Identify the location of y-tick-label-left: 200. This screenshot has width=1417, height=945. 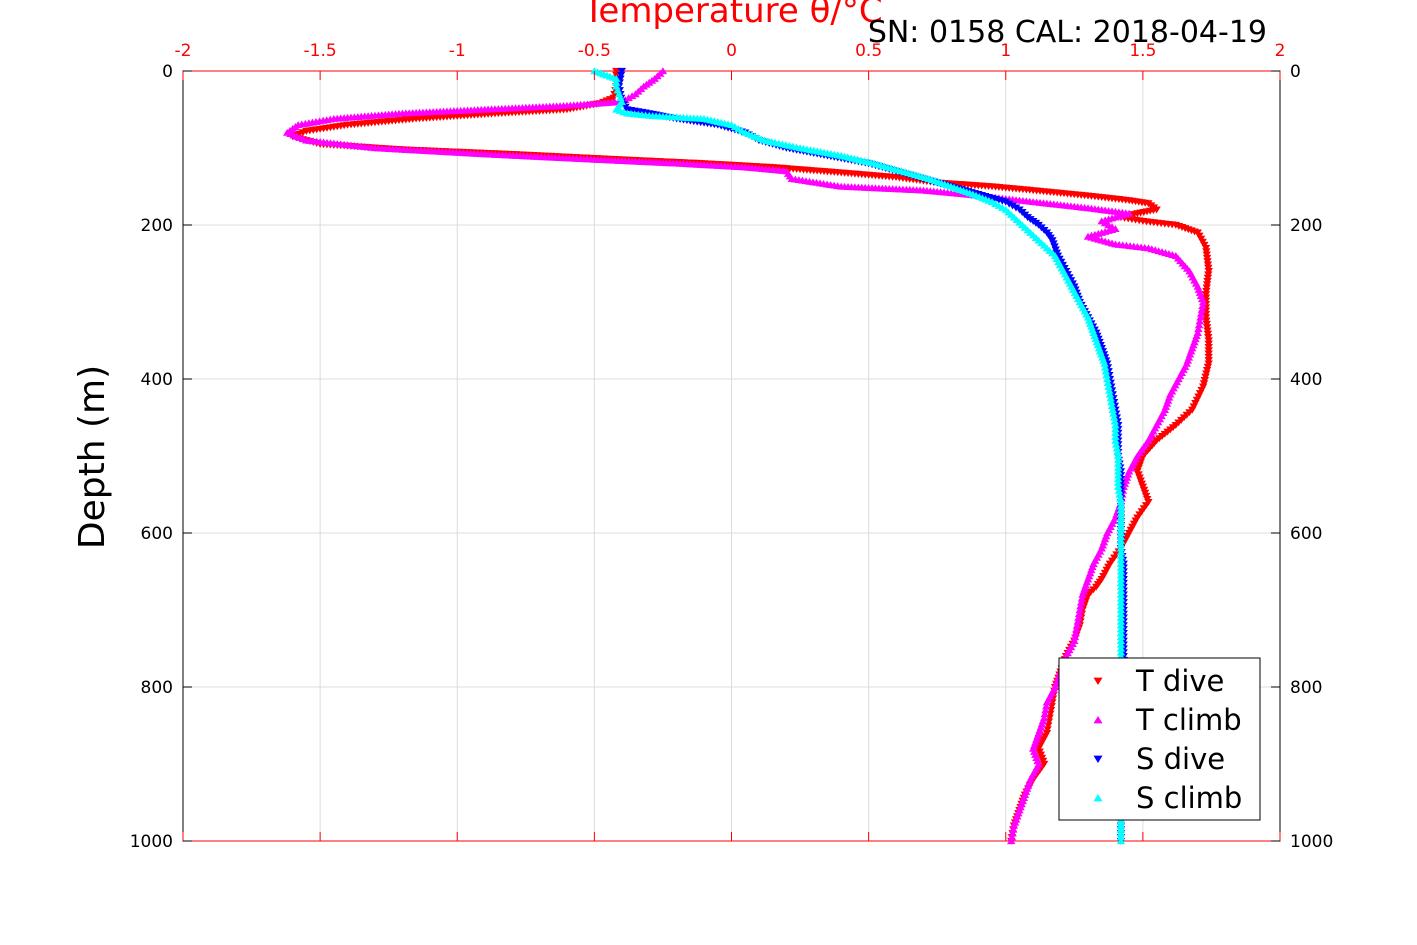
(157, 226).